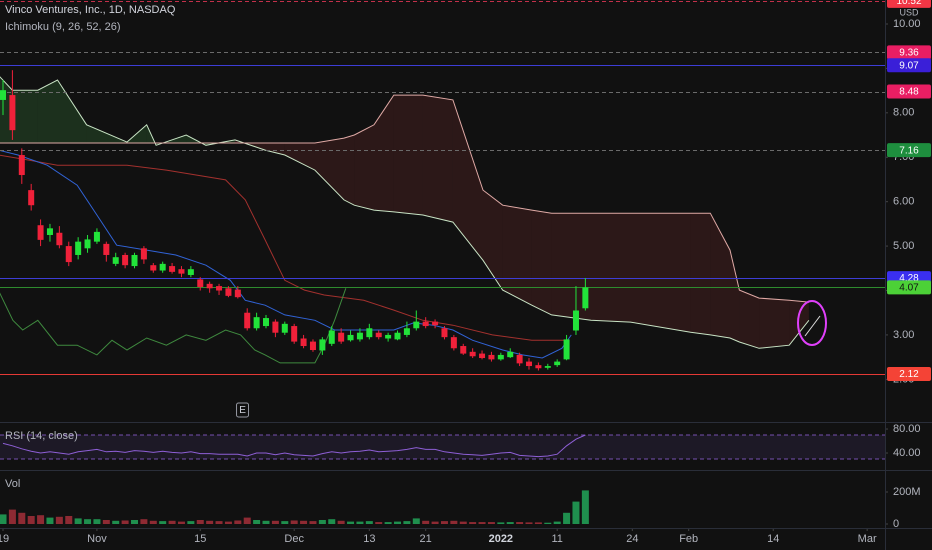 The height and width of the screenshot is (550, 932). I want to click on drawing-line, so click(812, 326).